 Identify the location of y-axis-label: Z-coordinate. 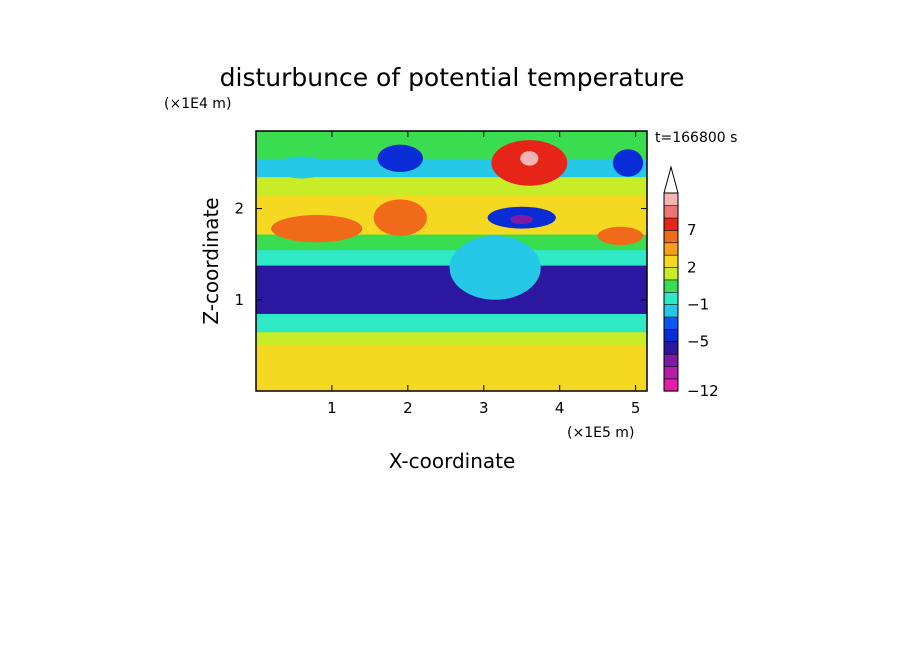
(211, 260).